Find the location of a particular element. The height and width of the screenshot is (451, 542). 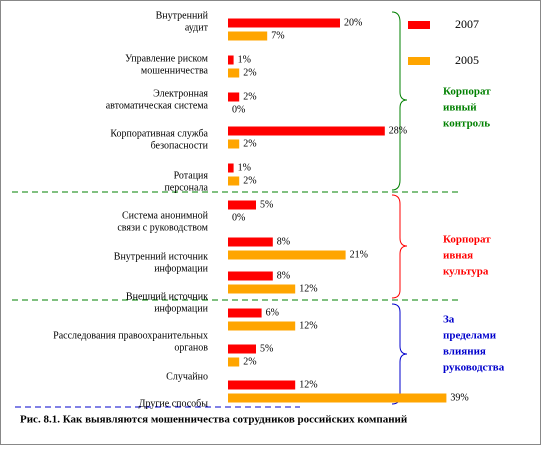

category-label: Другие способы is located at coordinates (174, 403).